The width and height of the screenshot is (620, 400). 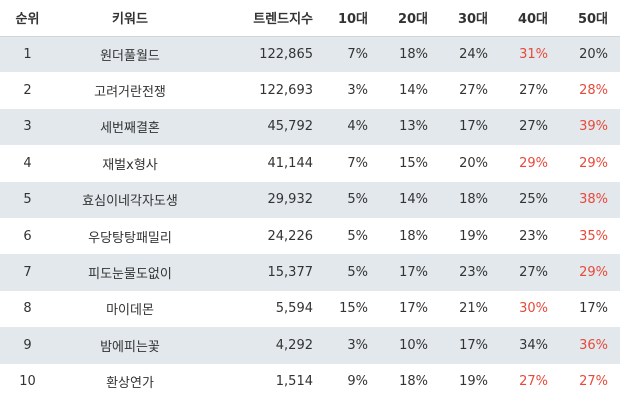 What do you see at coordinates (410, 127) in the screenshot?
I see `age-20s-cell: 13%` at bounding box center [410, 127].